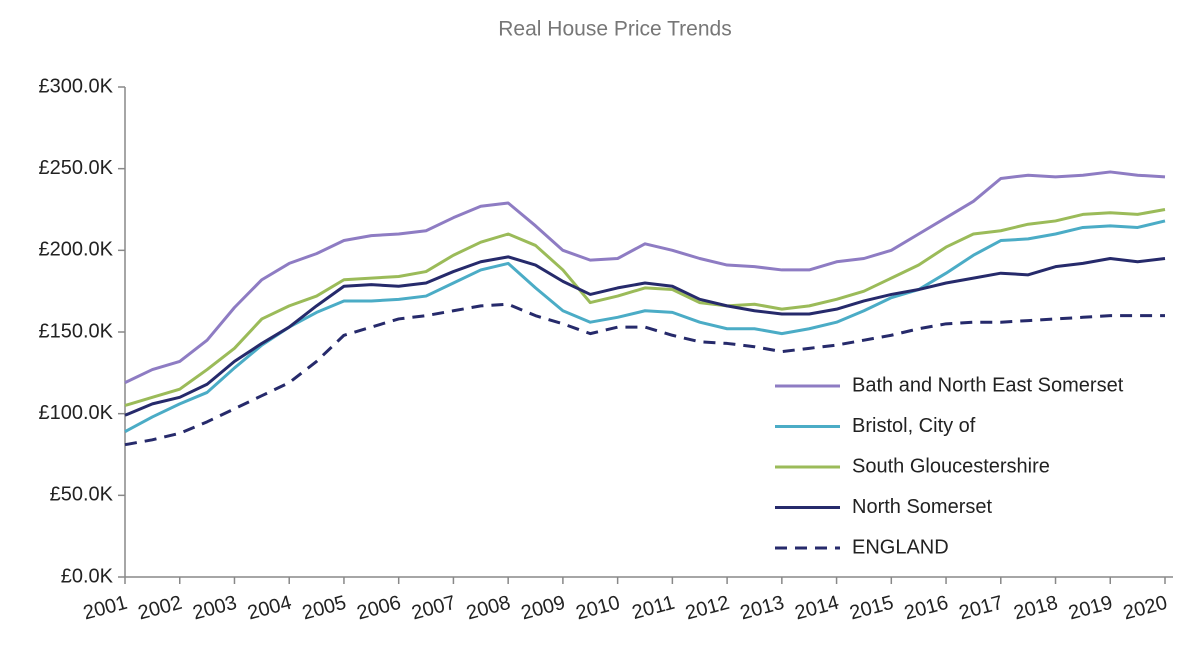  I want to click on x-tick-label: 2002, so click(160, 608).